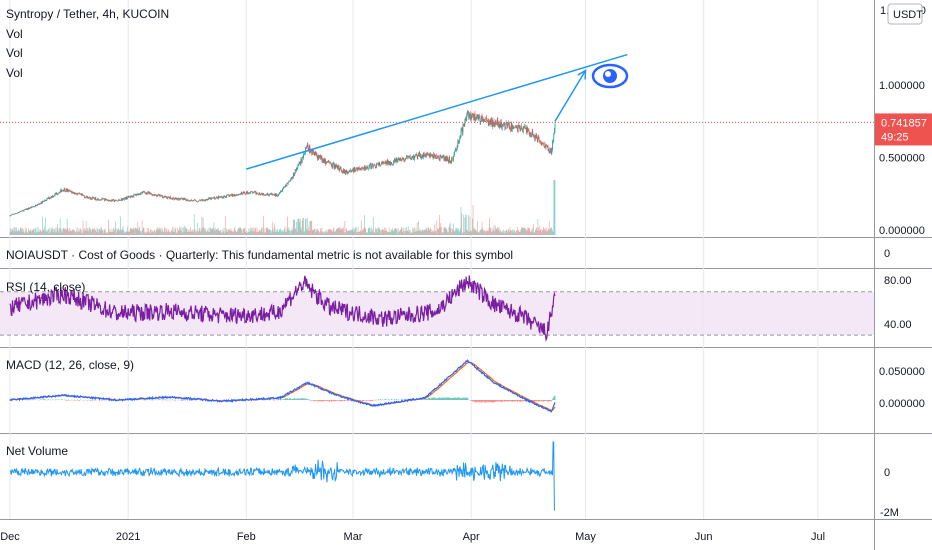 Image resolution: width=932 pixels, height=550 pixels. Describe the element at coordinates (282, 207) in the screenshot. I see `volume-bars` at that location.